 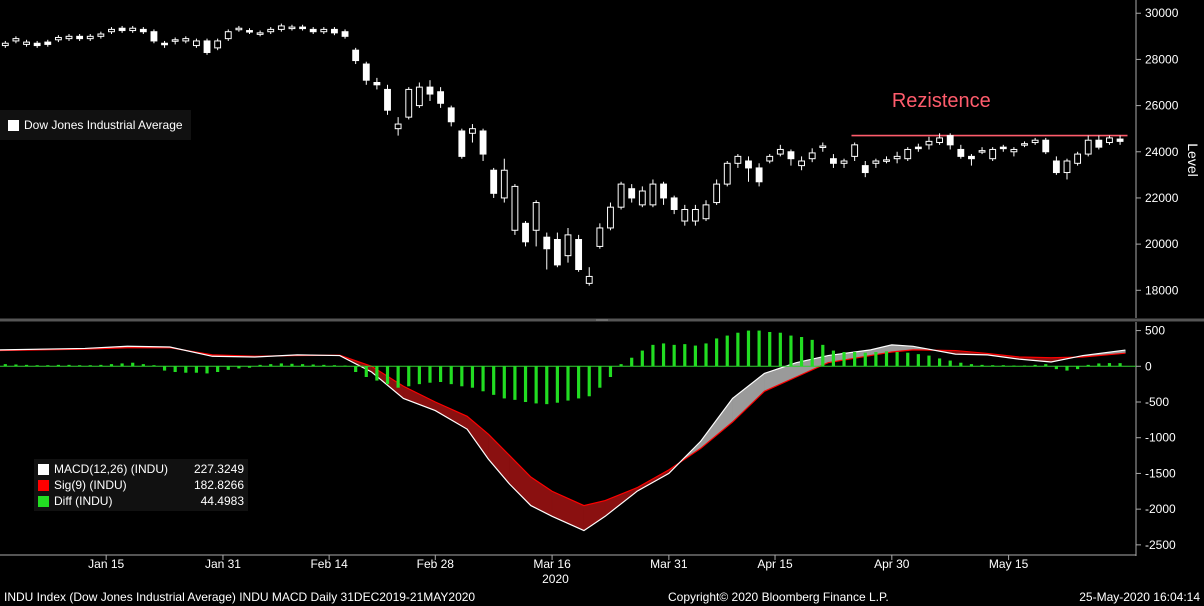 I want to click on macd-tick-label: -500, so click(x=1157, y=402).